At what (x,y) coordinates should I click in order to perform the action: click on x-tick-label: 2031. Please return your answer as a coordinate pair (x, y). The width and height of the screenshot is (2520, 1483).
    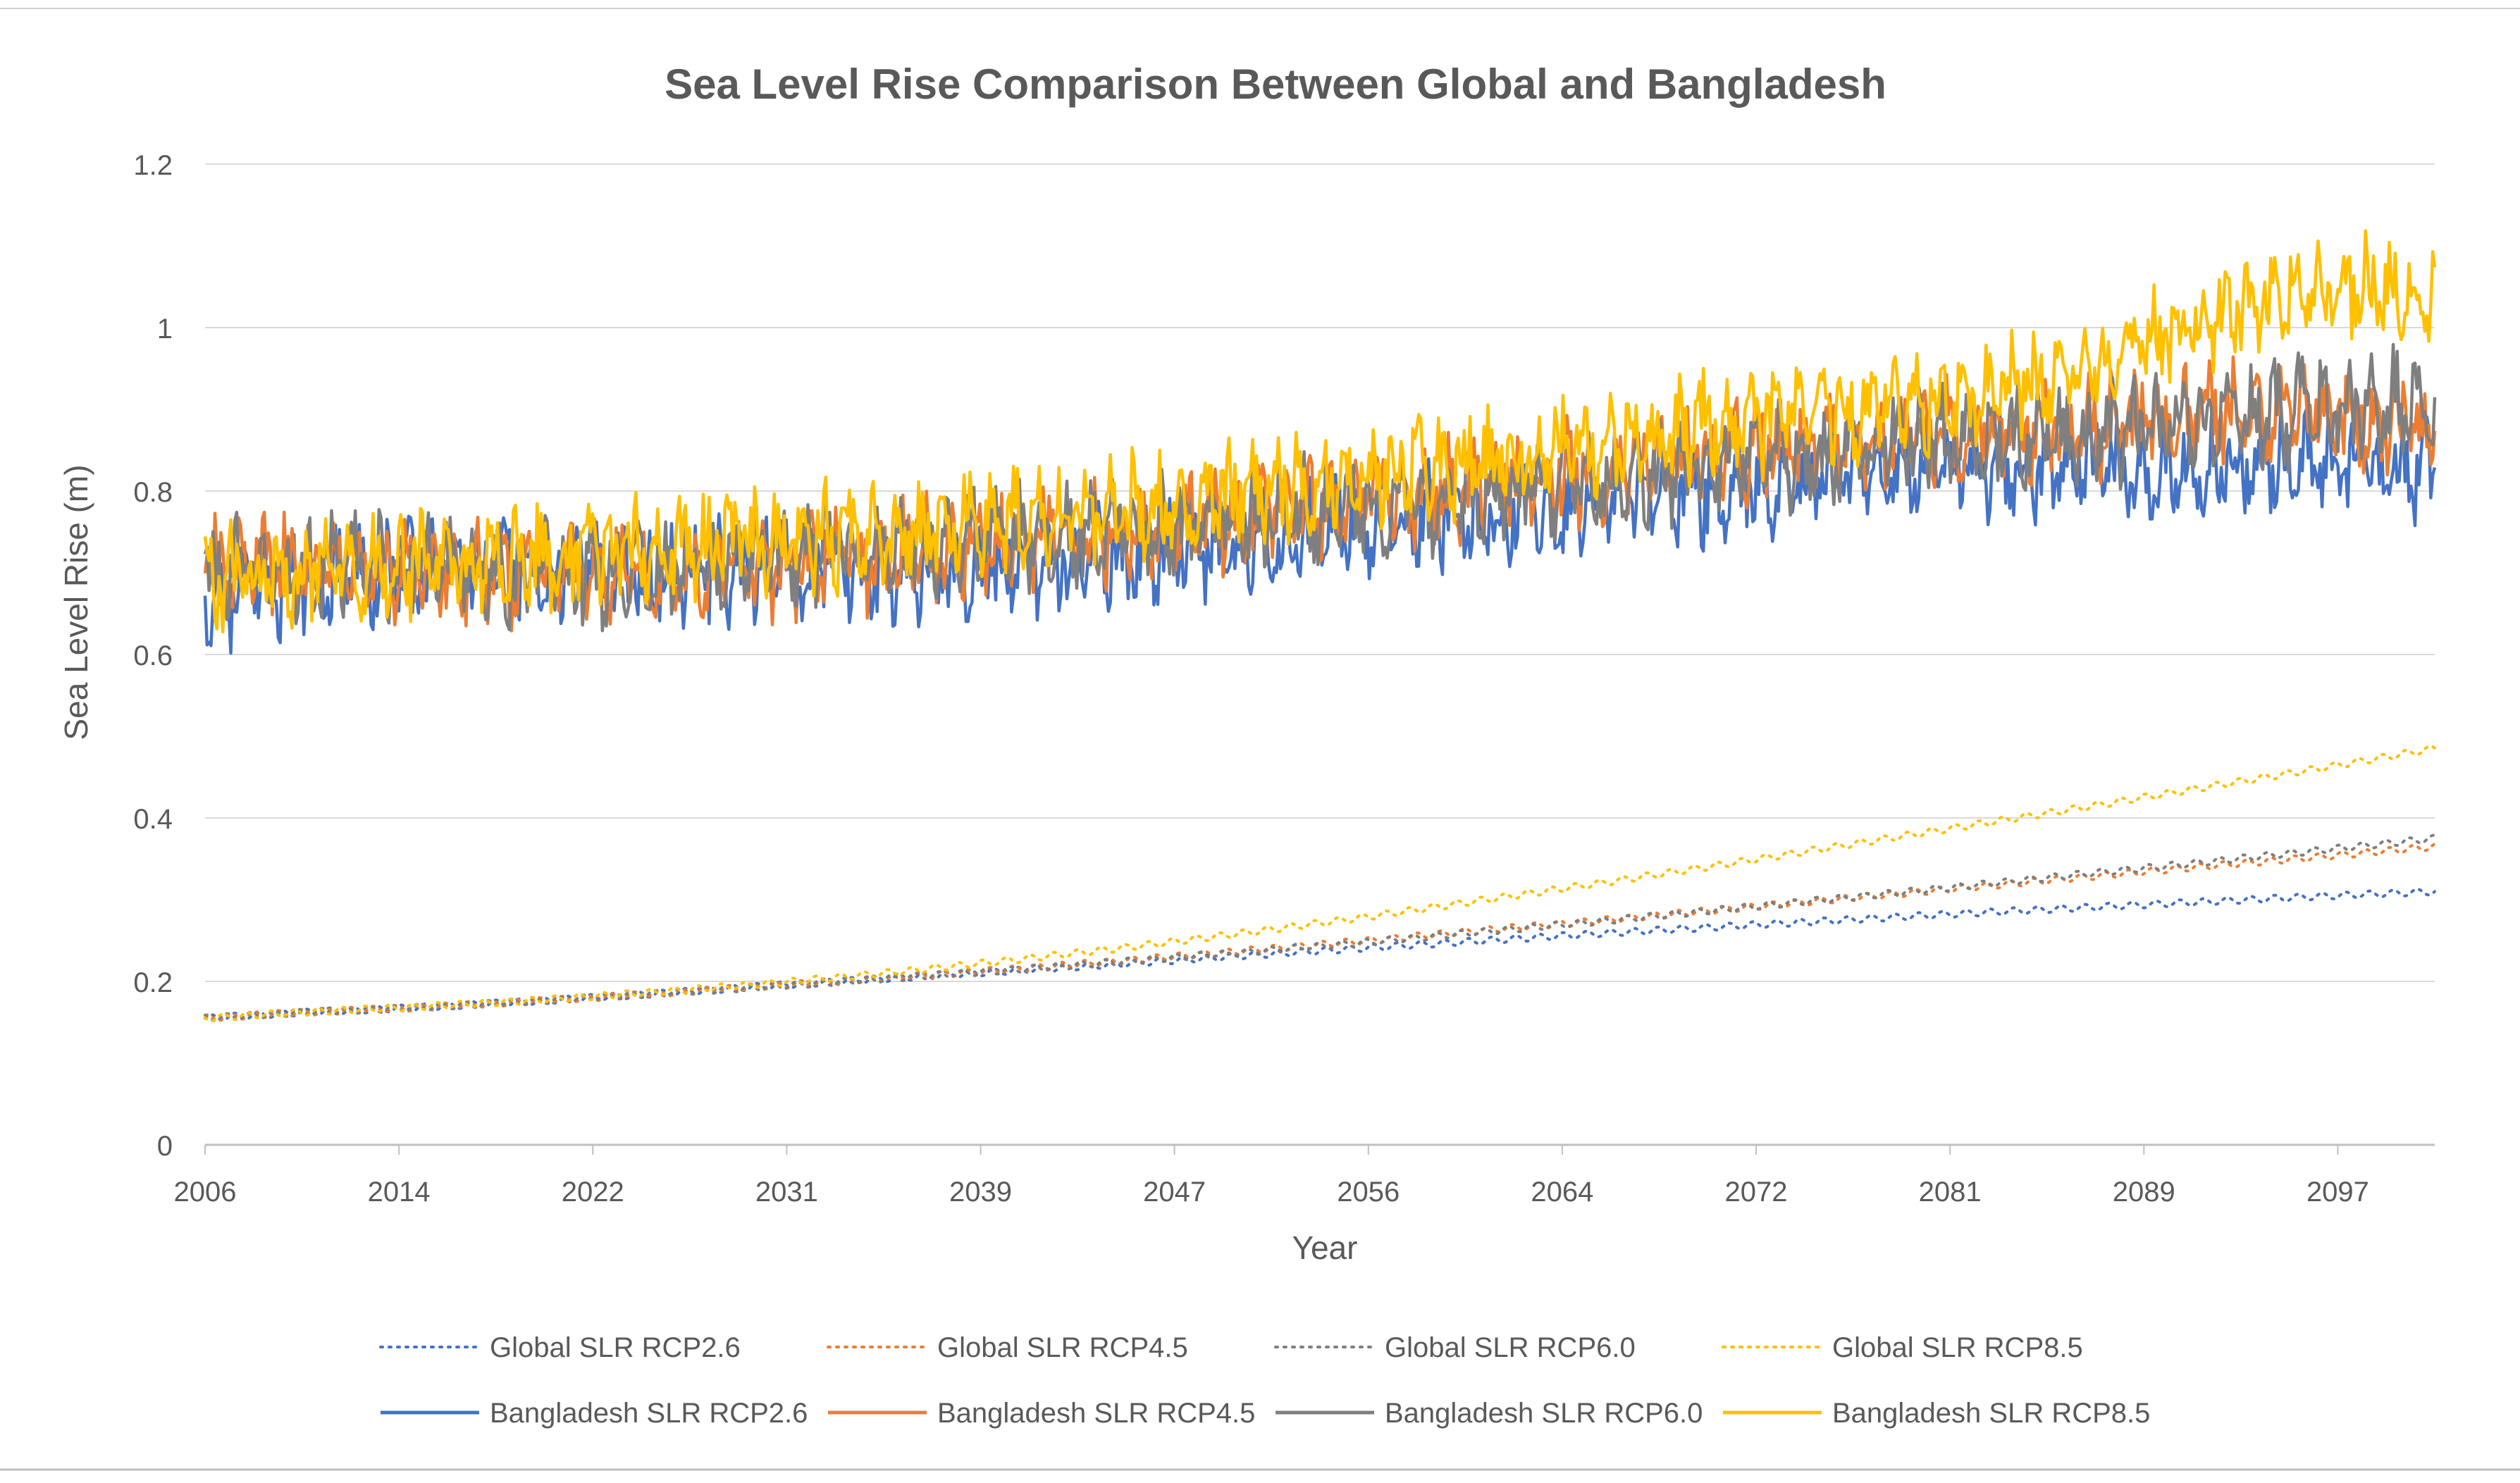
    Looking at the image, I should click on (786, 1192).